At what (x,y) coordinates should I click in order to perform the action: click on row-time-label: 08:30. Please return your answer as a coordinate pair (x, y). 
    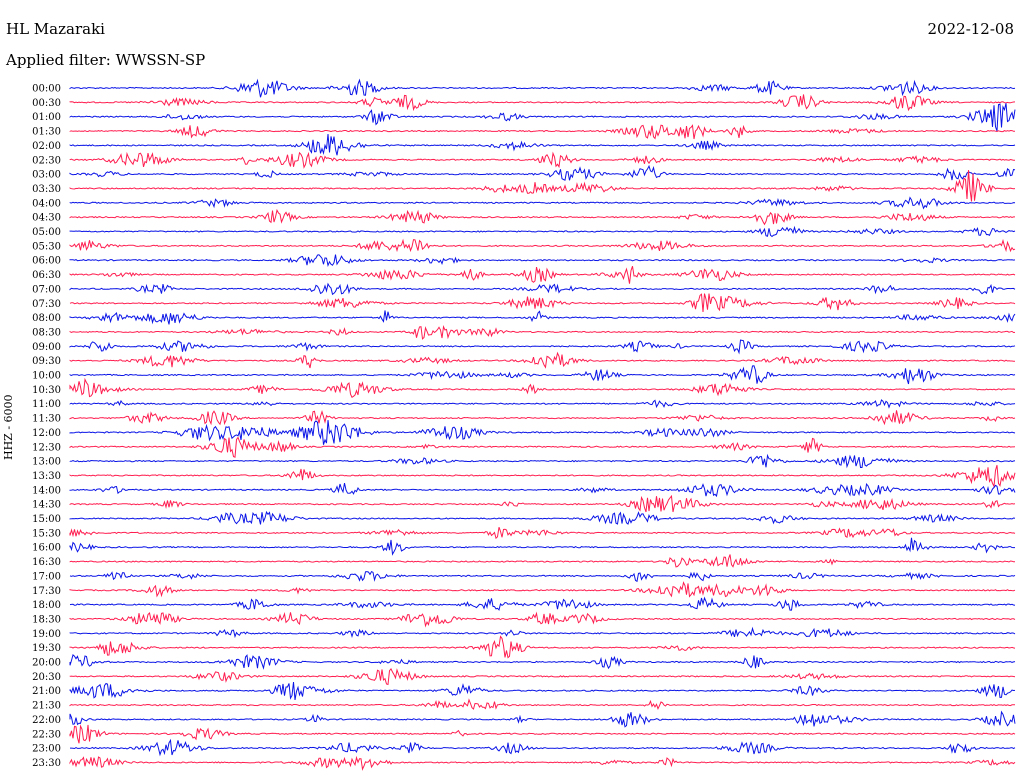
    Looking at the image, I should click on (46, 332).